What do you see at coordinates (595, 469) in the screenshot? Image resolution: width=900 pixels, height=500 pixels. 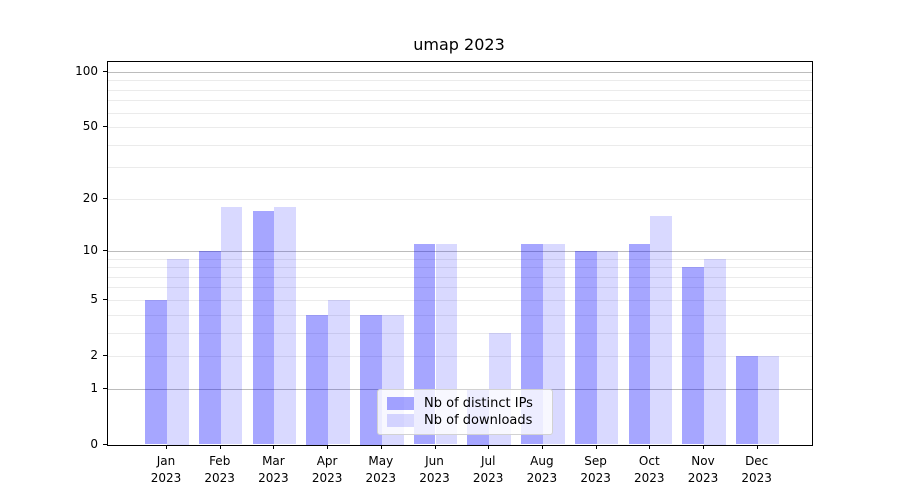 I see `x-tick-label: Sep 2023` at bounding box center [595, 469].